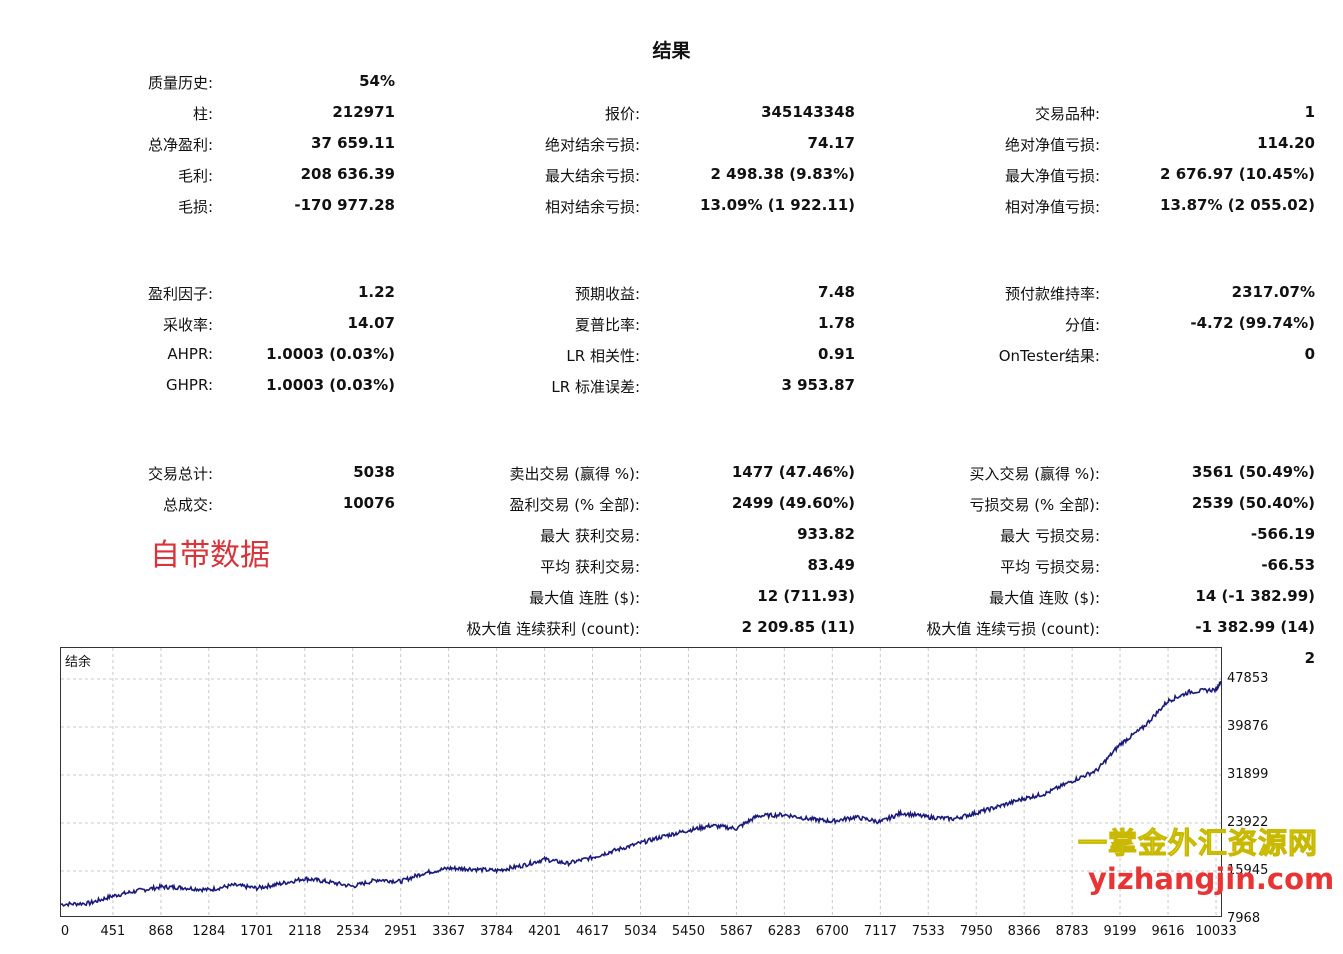 Image resolution: width=1343 pixels, height=954 pixels. What do you see at coordinates (592, 145) in the screenshot?
I see `stat-label: 绝对结余亏损:` at bounding box center [592, 145].